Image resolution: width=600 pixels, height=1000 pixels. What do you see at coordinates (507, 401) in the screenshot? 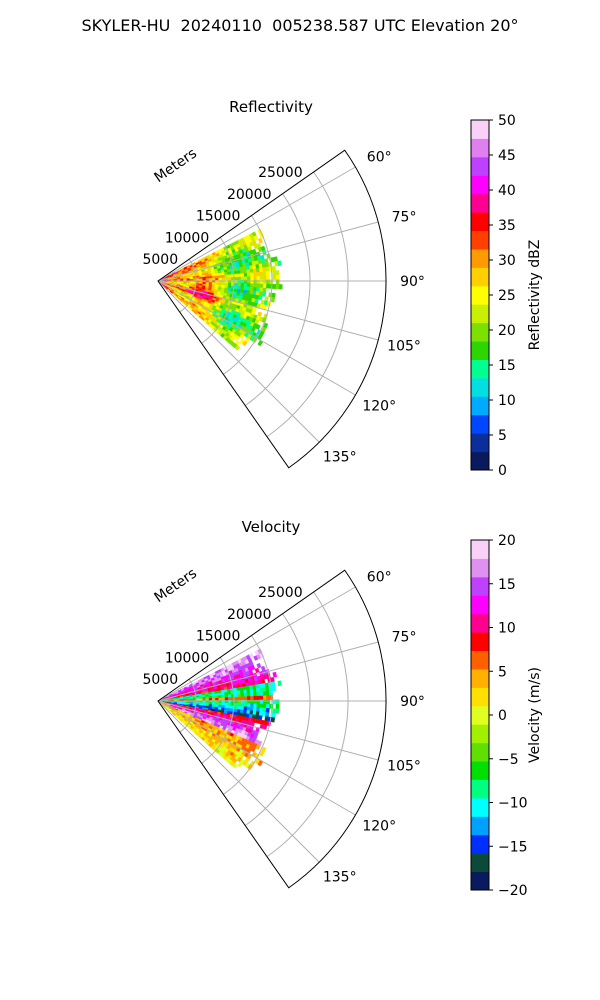
I see `colorbar-tick-label: 10` at bounding box center [507, 401].